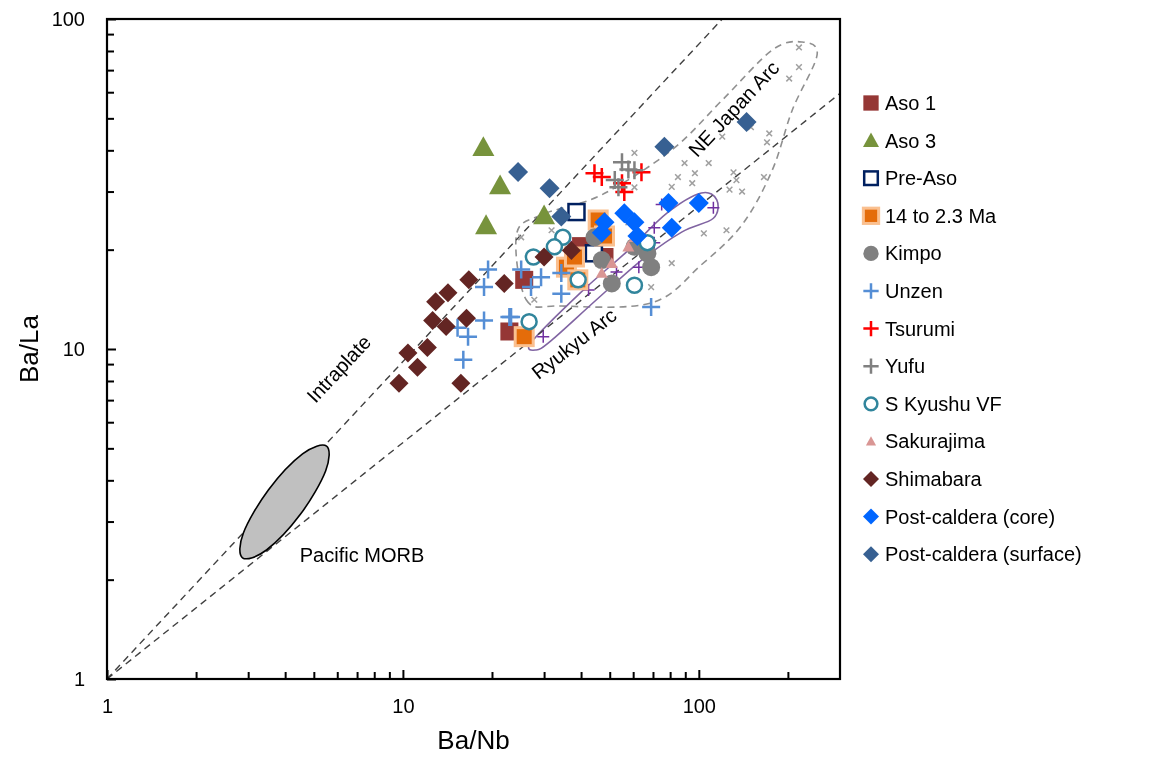 This screenshot has height=764, width=1152. Describe the element at coordinates (362, 555) in the screenshot. I see `annotation: Pacific MORB` at that location.